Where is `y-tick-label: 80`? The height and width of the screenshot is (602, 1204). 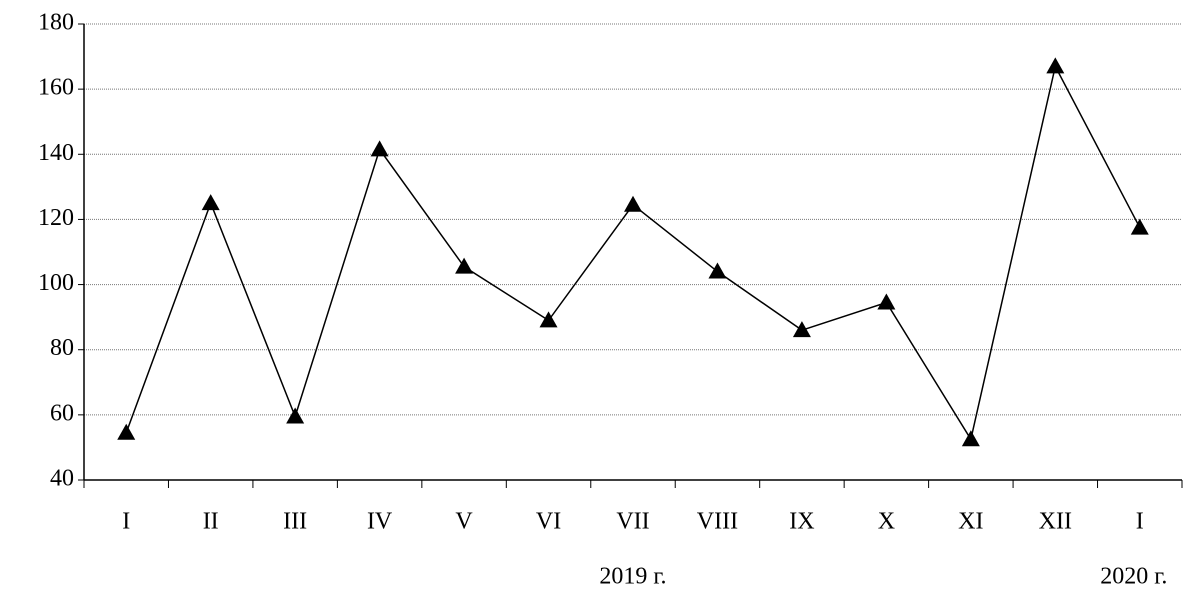 y-tick-label: 80 is located at coordinates (62, 348).